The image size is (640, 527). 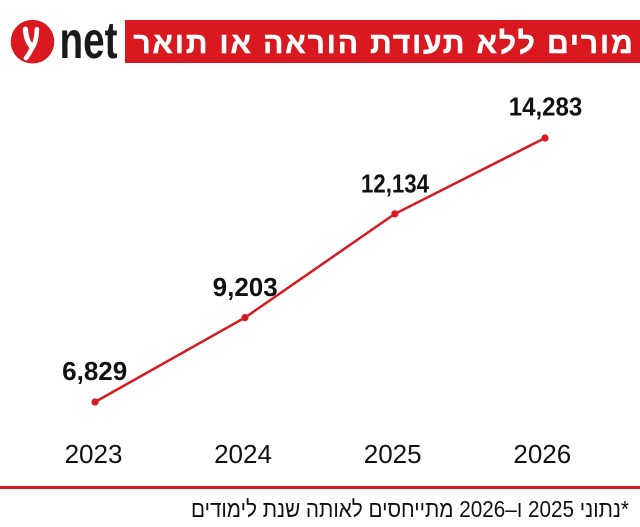 I want to click on svg-text: 9,203, so click(x=245, y=287).